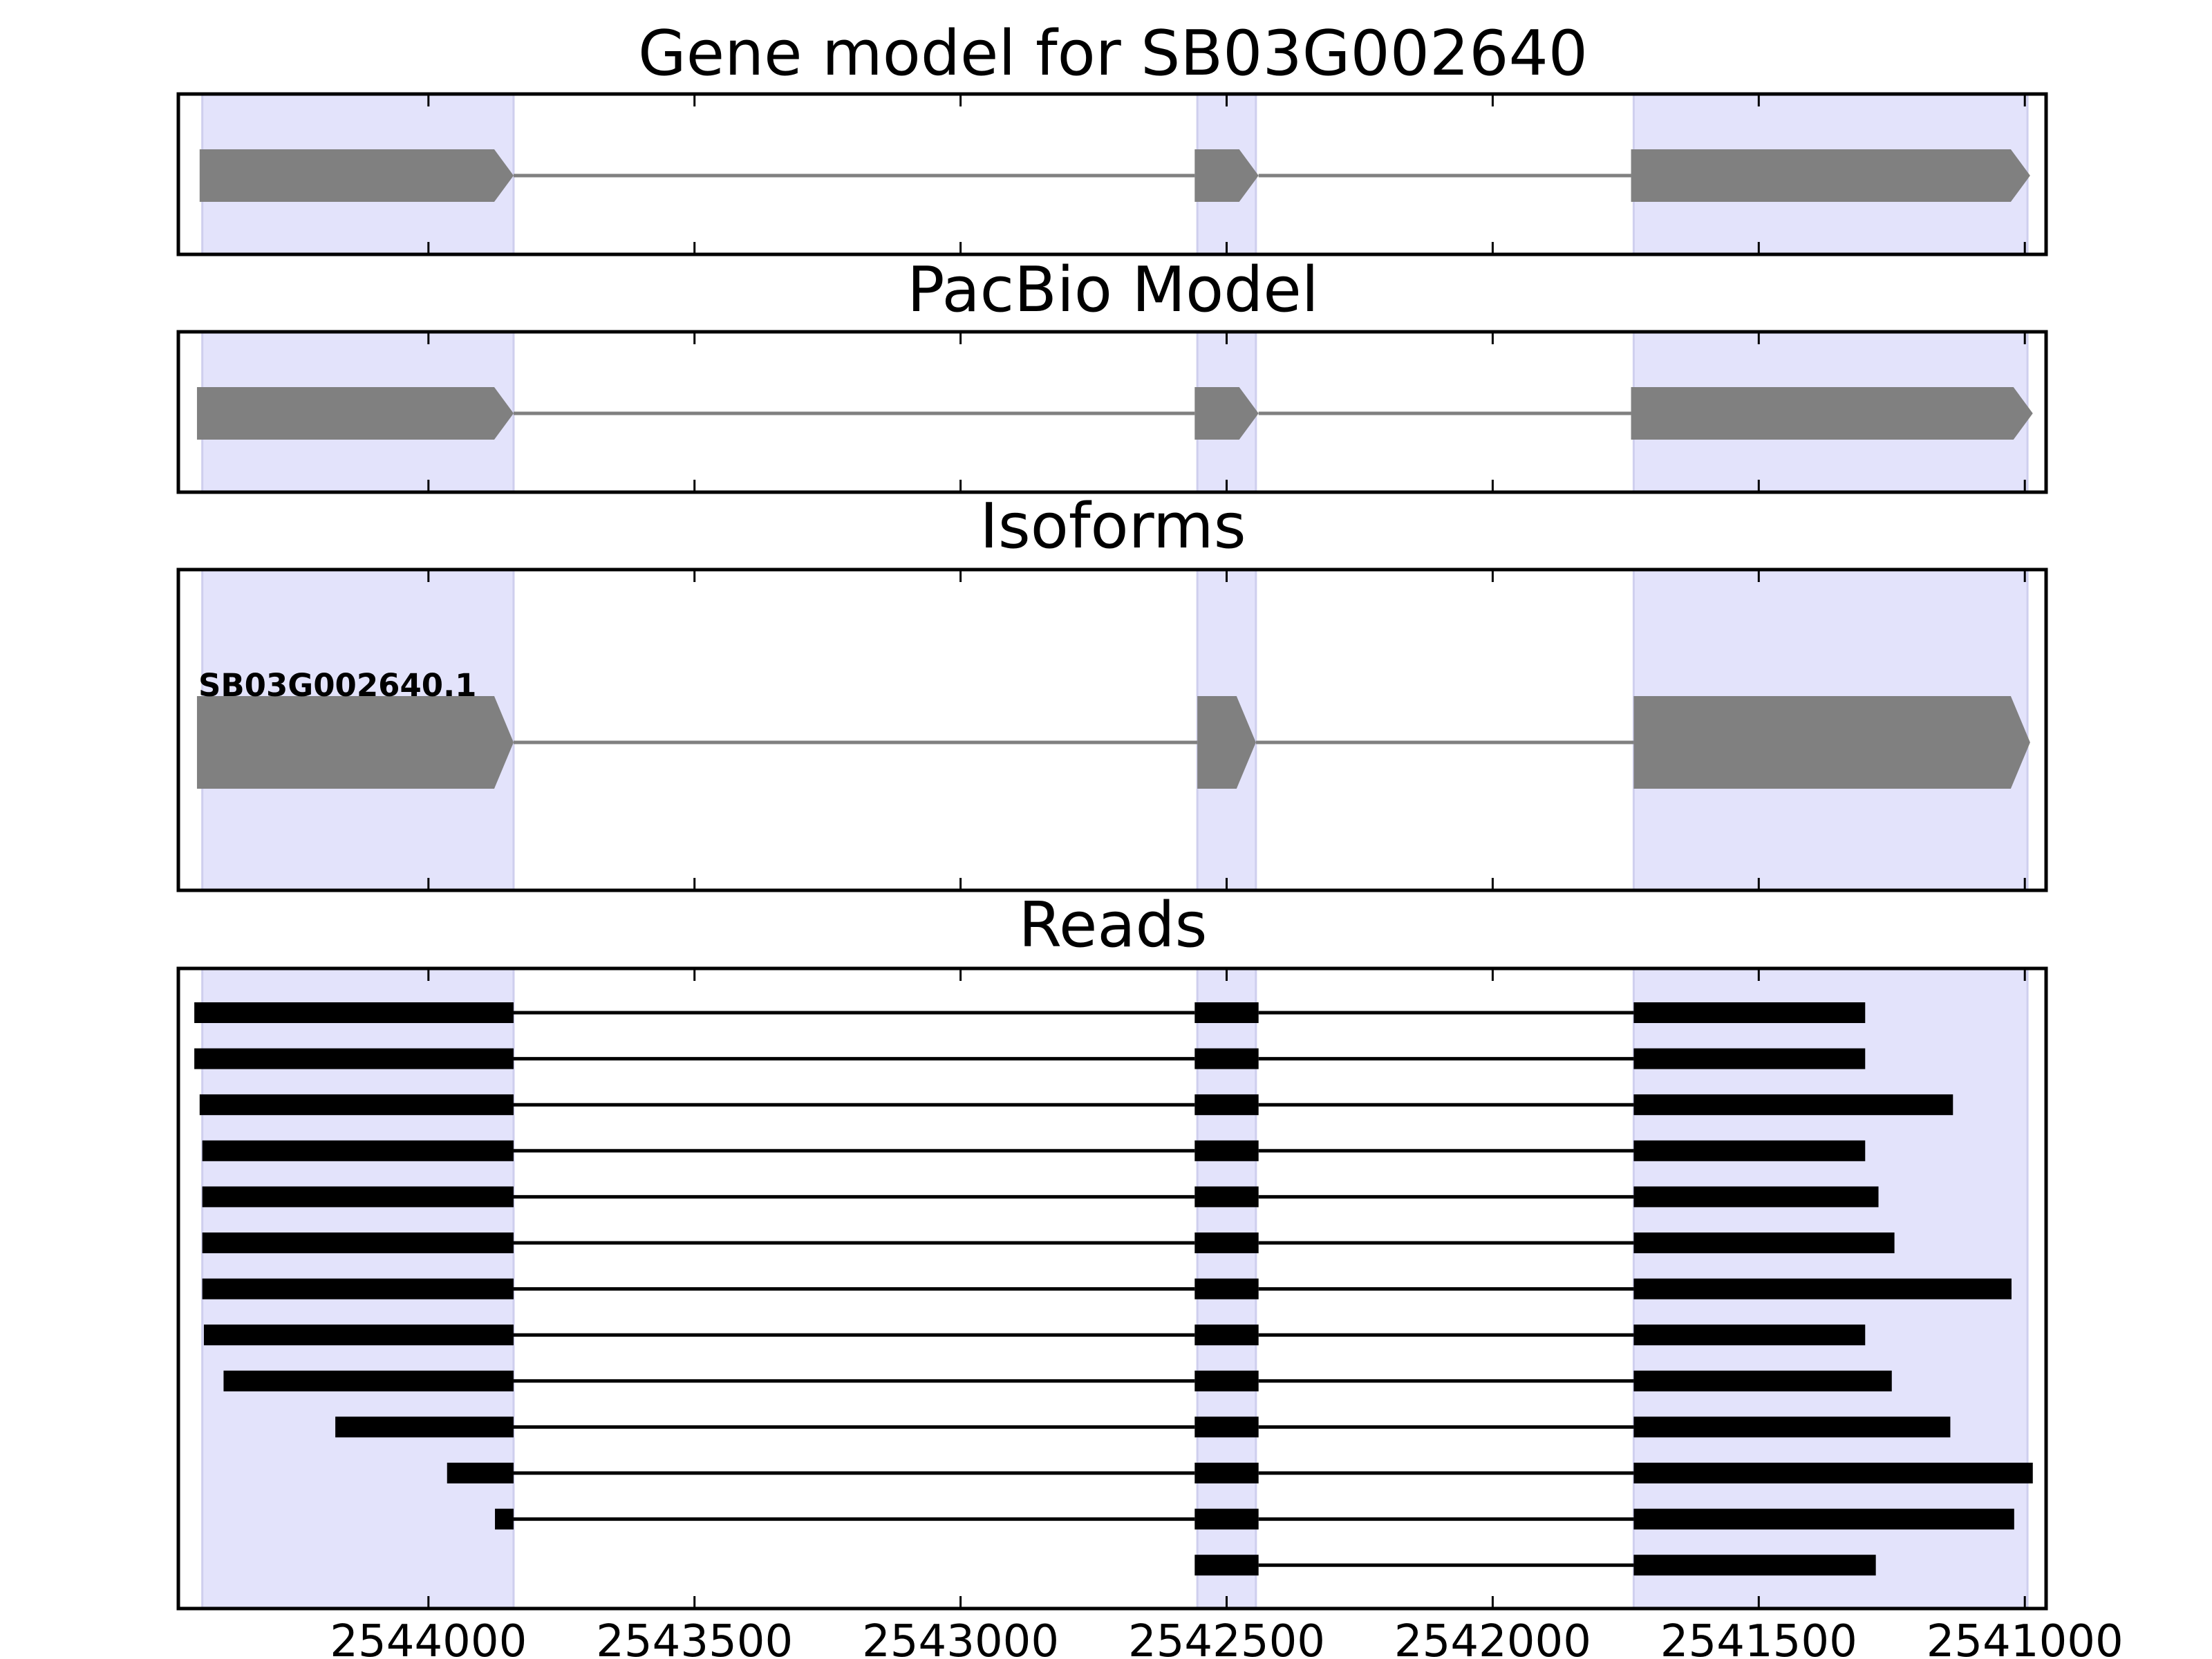 This screenshot has height=1659, width=2212. Describe the element at coordinates (1493, 1638) in the screenshot. I see `x-tick-label: 2542000` at that location.